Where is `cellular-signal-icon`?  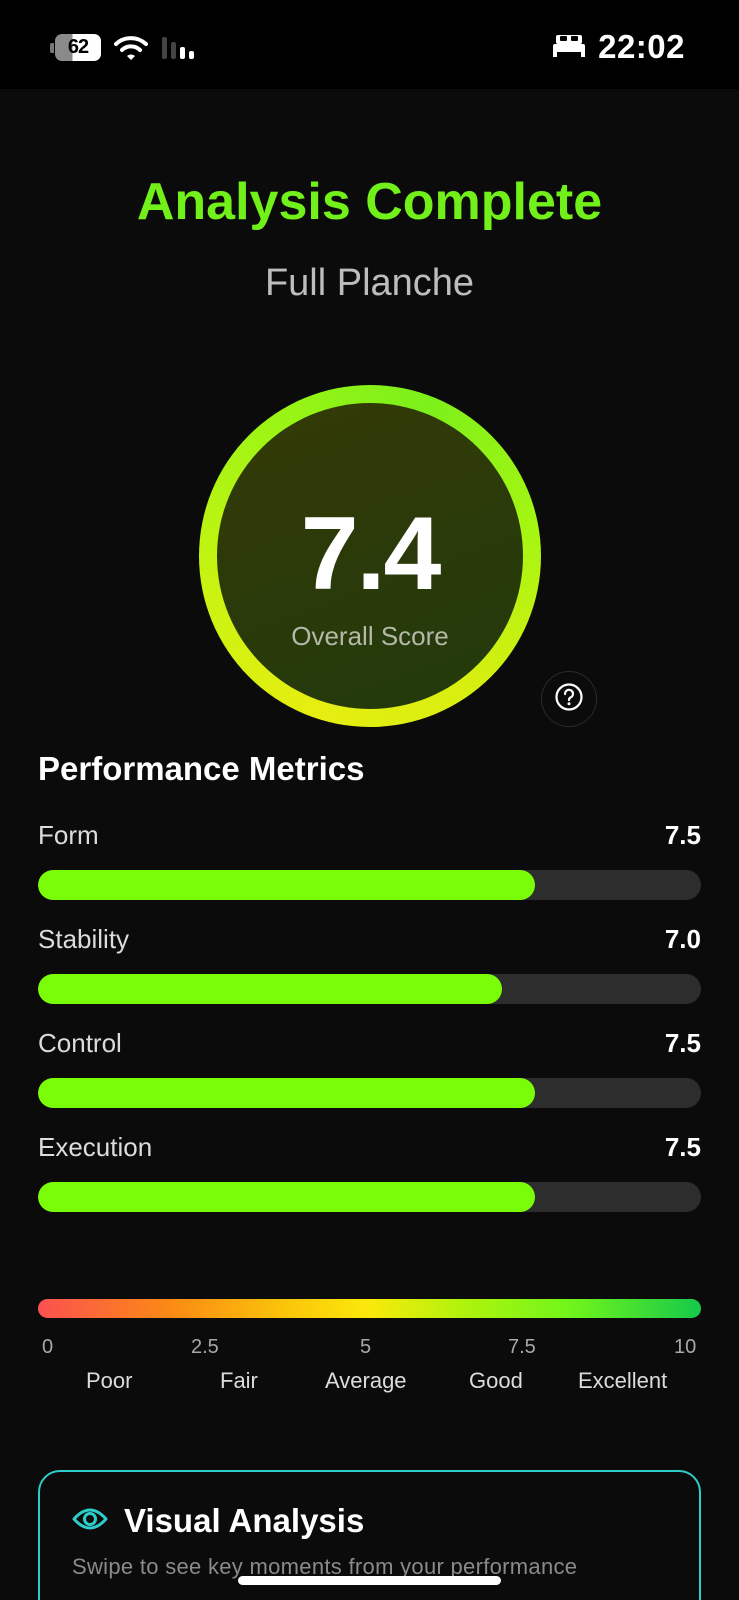 cellular-signal-icon is located at coordinates (180, 48).